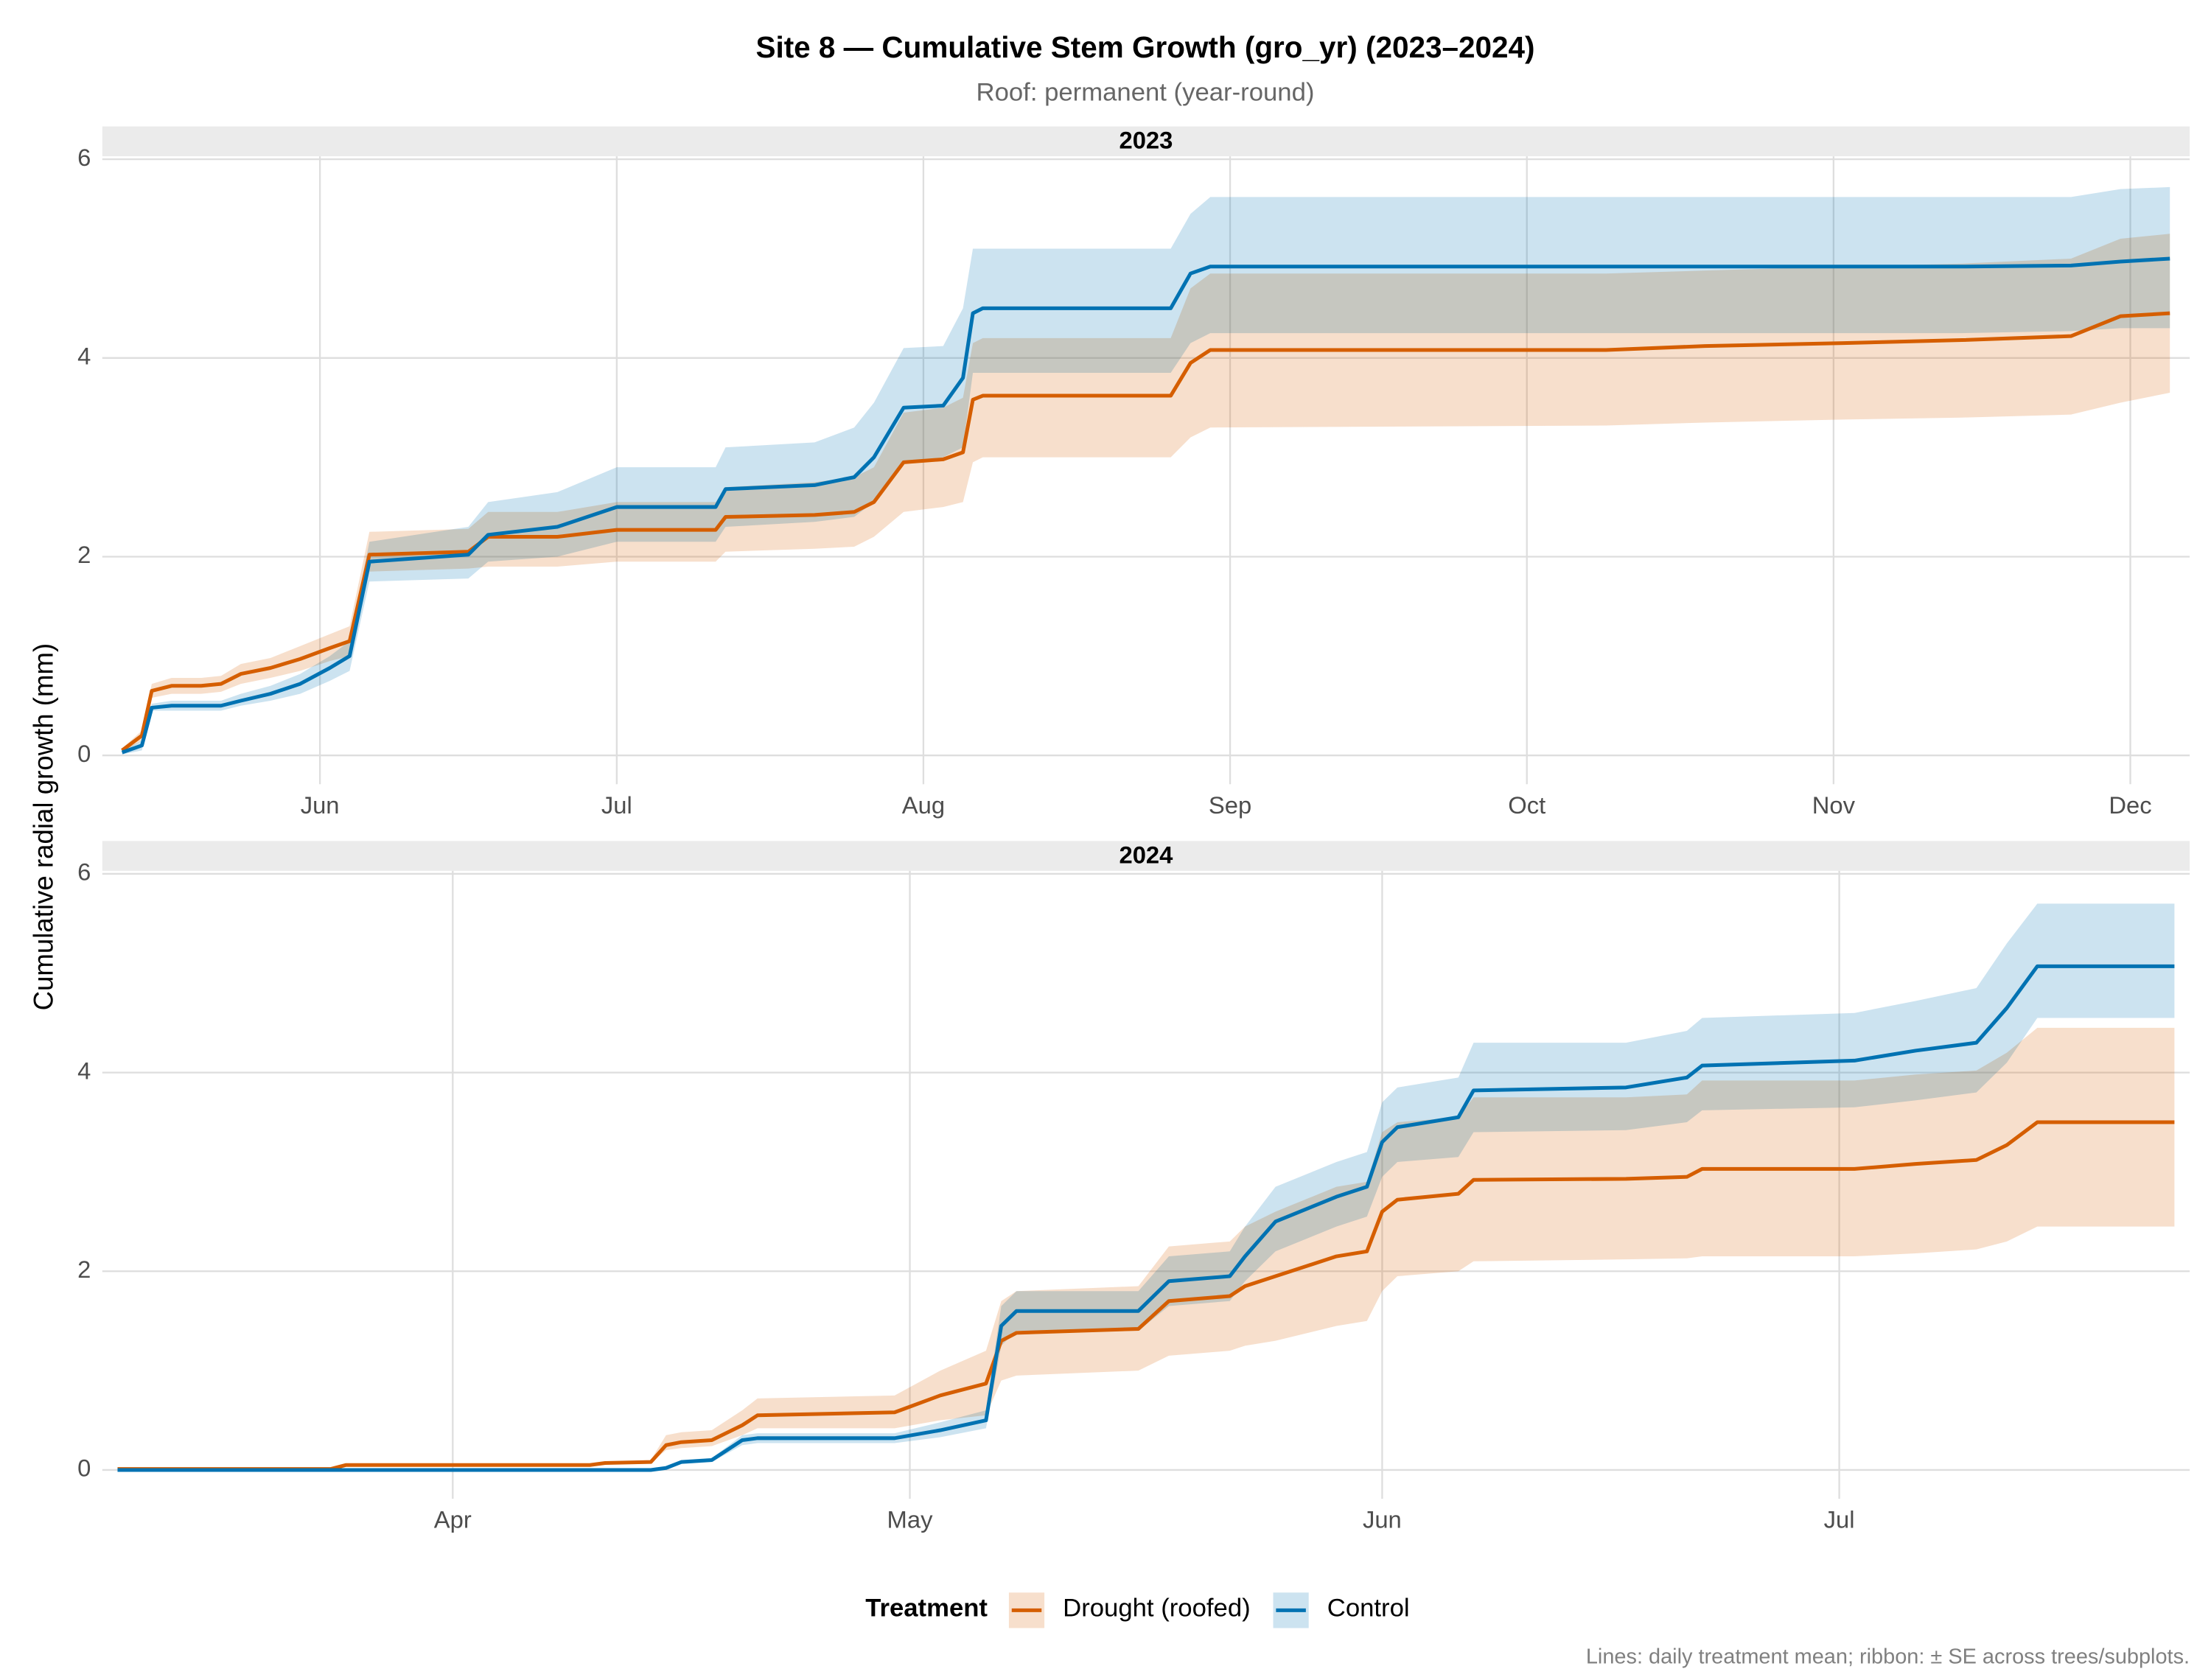 The image size is (2211, 1680). Describe the element at coordinates (1146, 92) in the screenshot. I see `chart-subtitle: Roof: permanent (year-round)` at that location.